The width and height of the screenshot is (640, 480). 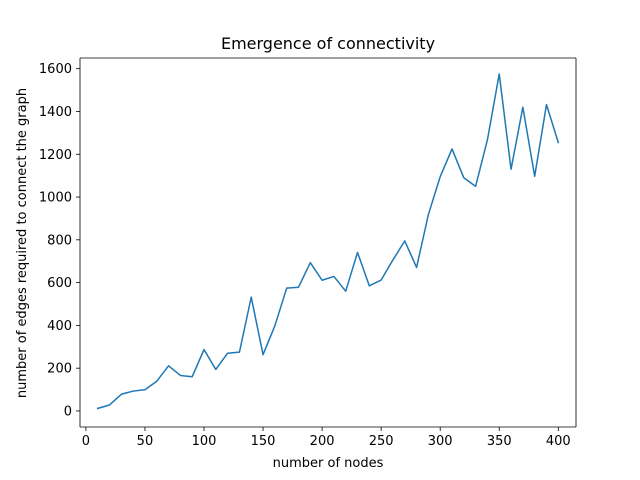 What do you see at coordinates (328, 43) in the screenshot?
I see `chart-title: Emergence of connectivity` at bounding box center [328, 43].